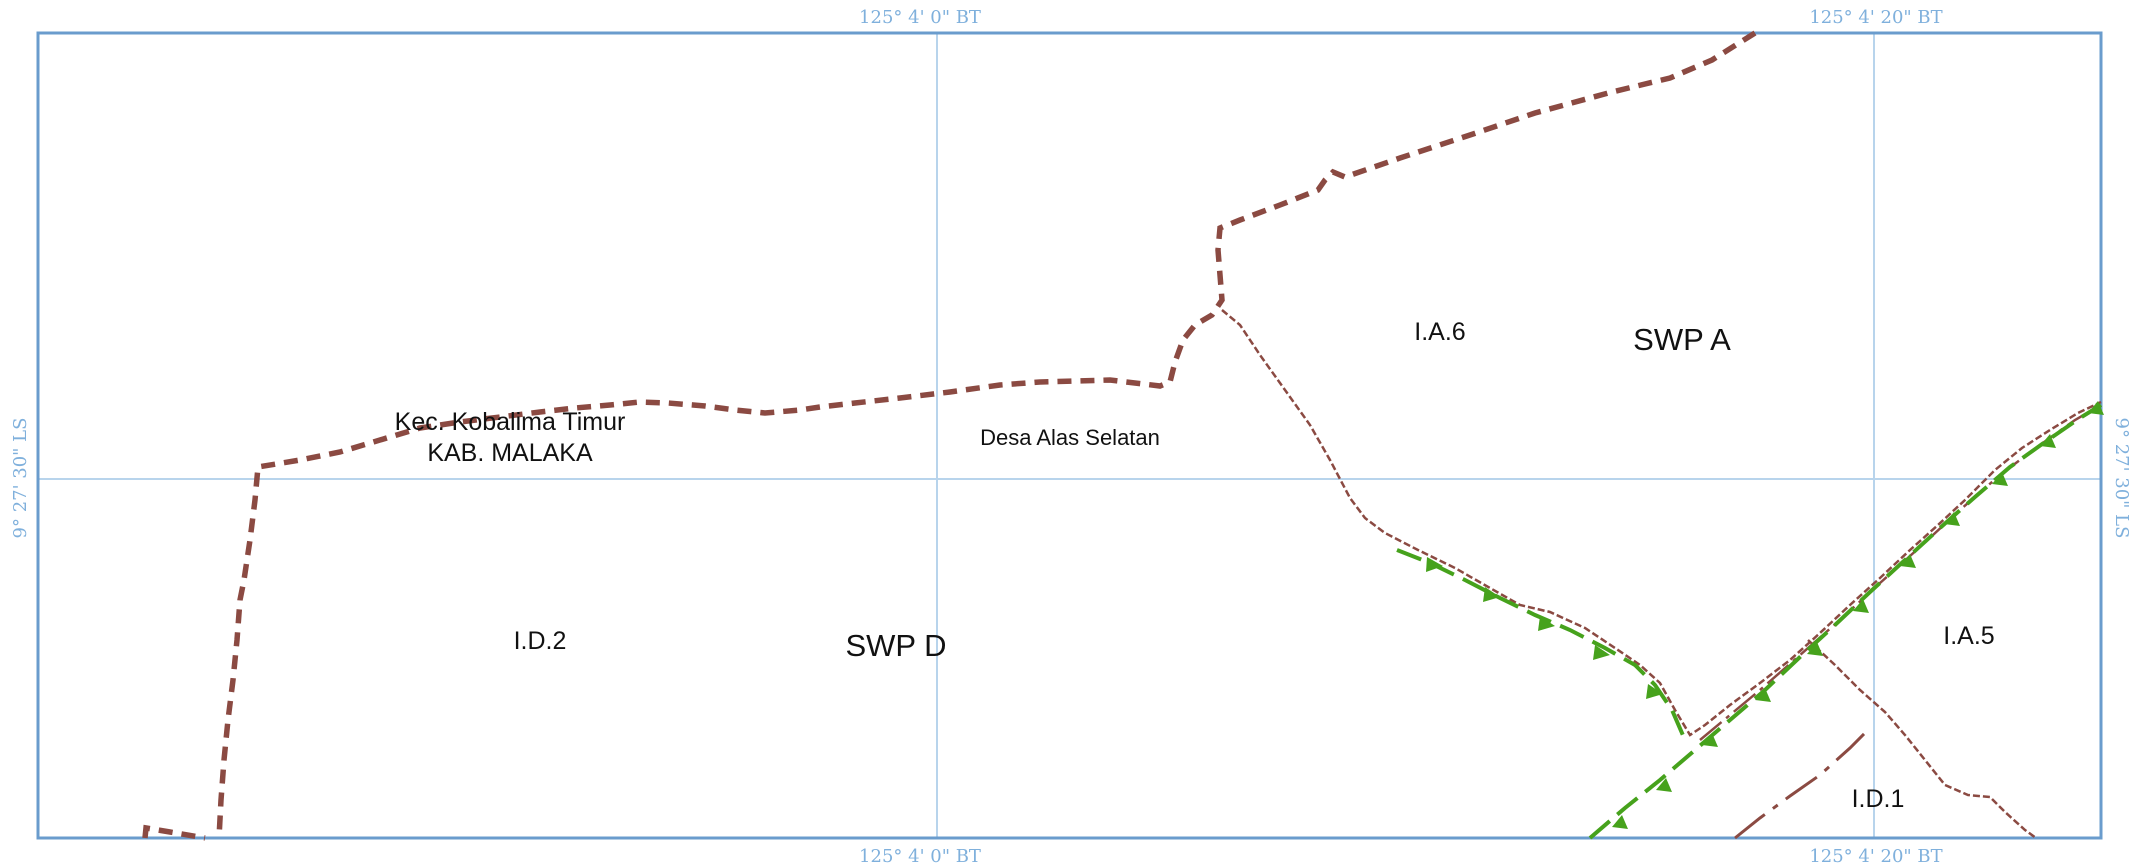  What do you see at coordinates (1878, 799) in the screenshot?
I see `label-zone-id1: I.D.1` at bounding box center [1878, 799].